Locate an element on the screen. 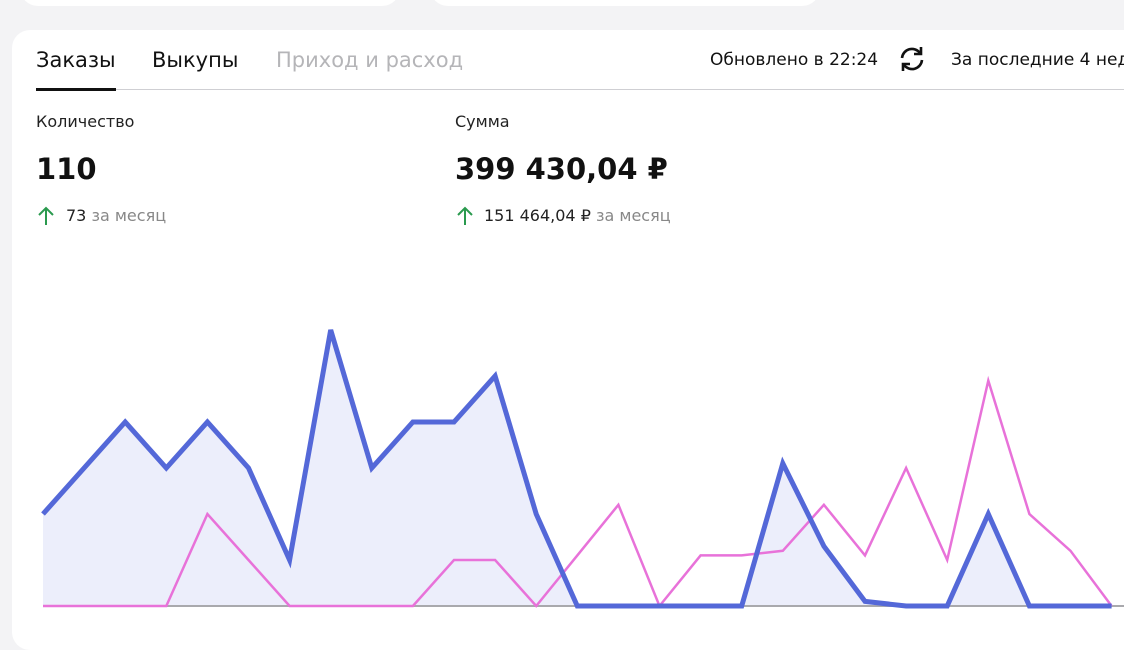 The width and height of the screenshot is (1124, 650). stat-label: Сумма is located at coordinates (482, 121).